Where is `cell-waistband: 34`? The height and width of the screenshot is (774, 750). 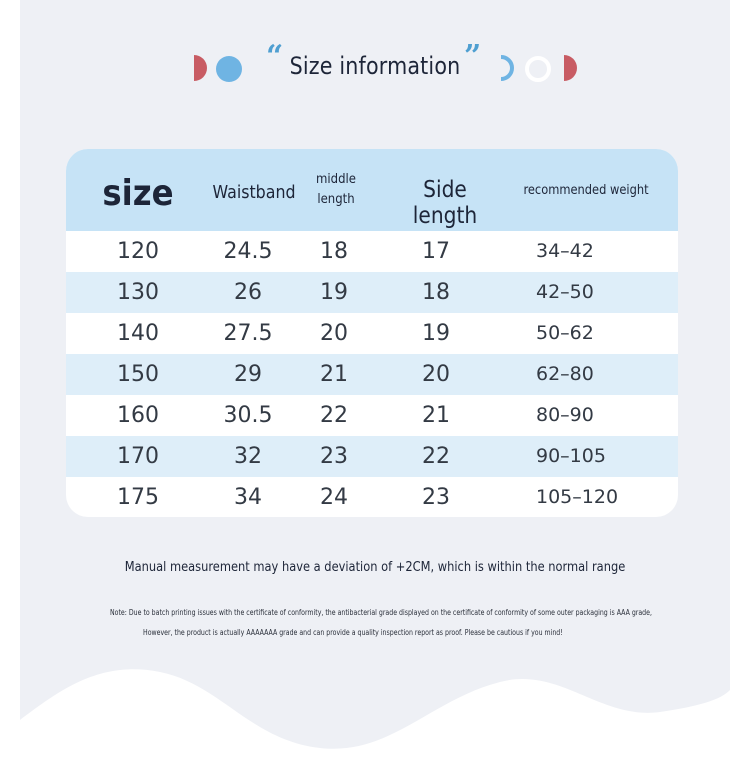 cell-waistband: 34 is located at coordinates (248, 497).